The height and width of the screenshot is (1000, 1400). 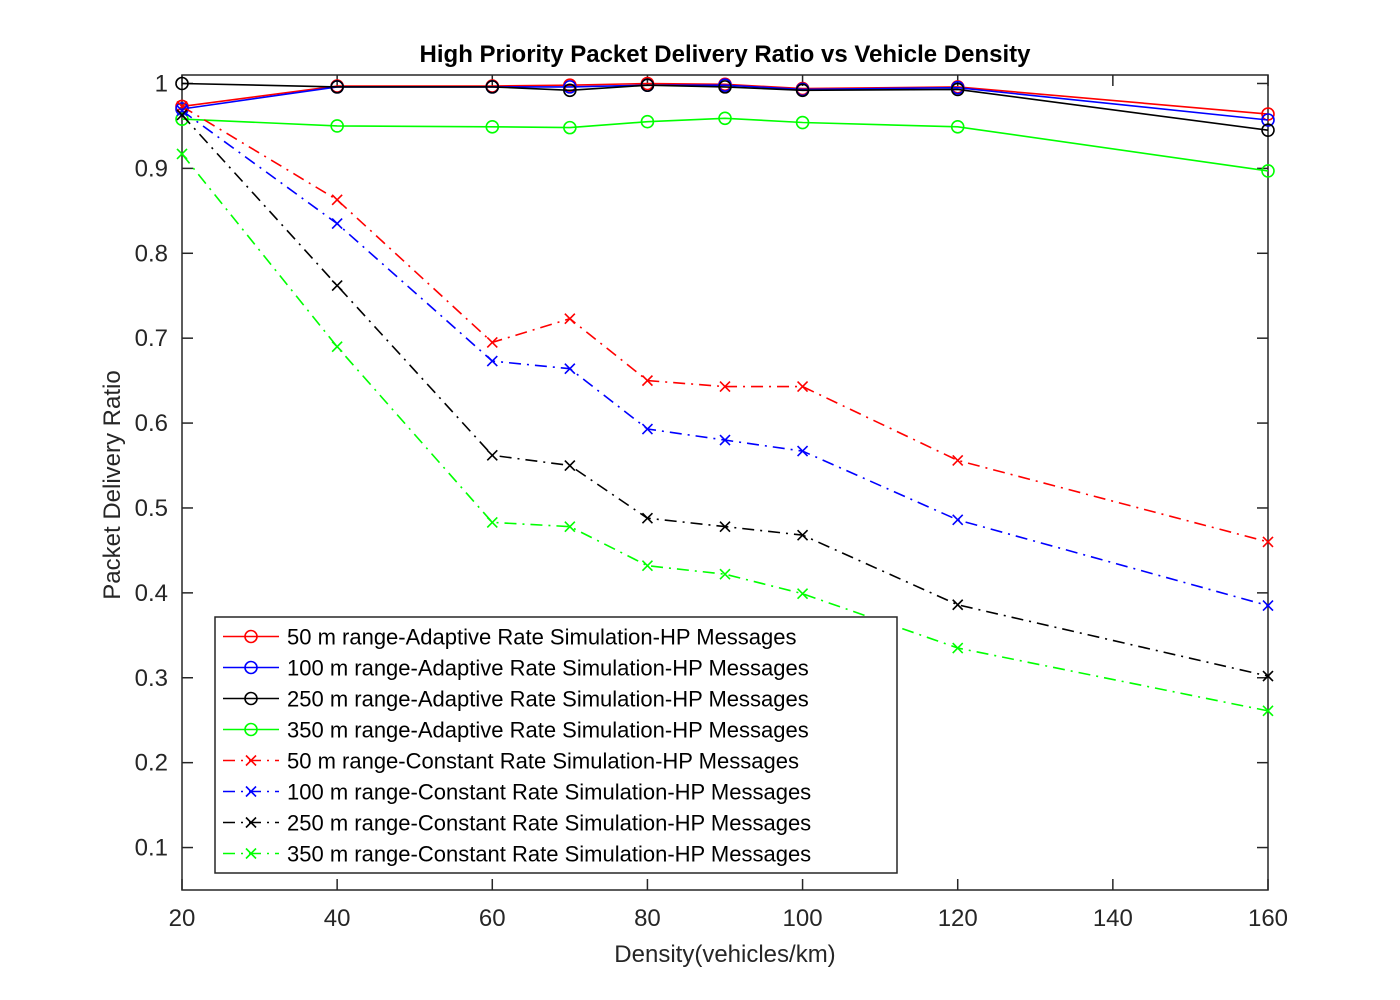 What do you see at coordinates (151, 168) in the screenshot?
I see `y-tick-label: 0.9` at bounding box center [151, 168].